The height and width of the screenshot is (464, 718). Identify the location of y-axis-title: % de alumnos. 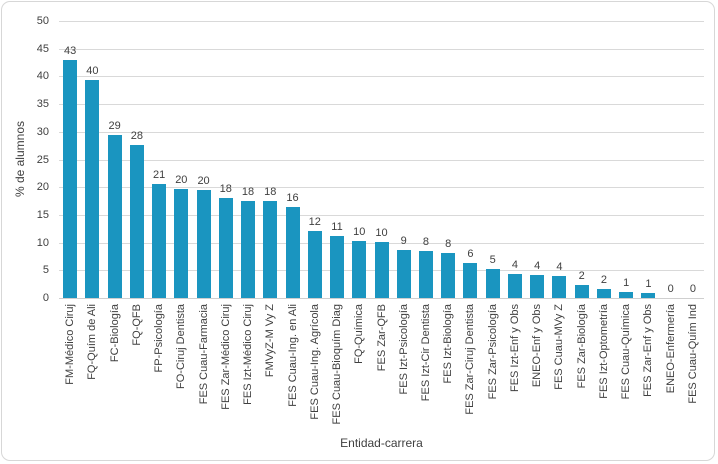
(20, 159).